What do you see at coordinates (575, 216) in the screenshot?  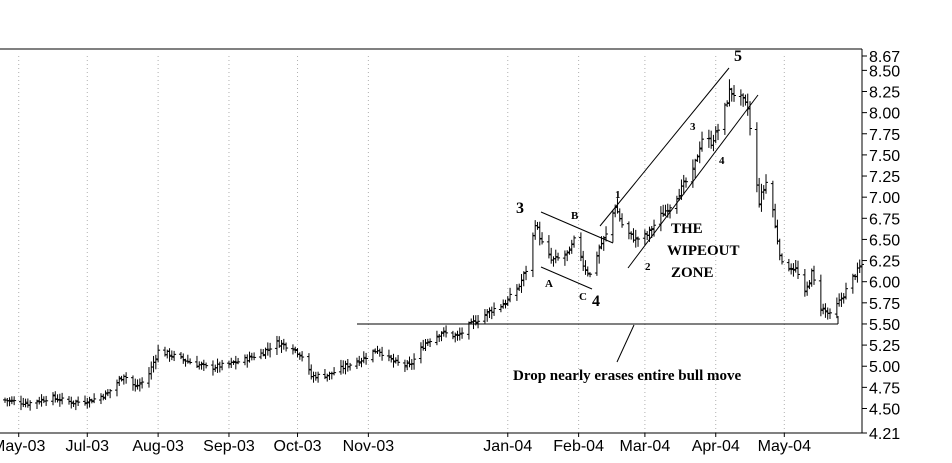 I see `sub-label-b: B` at bounding box center [575, 216].